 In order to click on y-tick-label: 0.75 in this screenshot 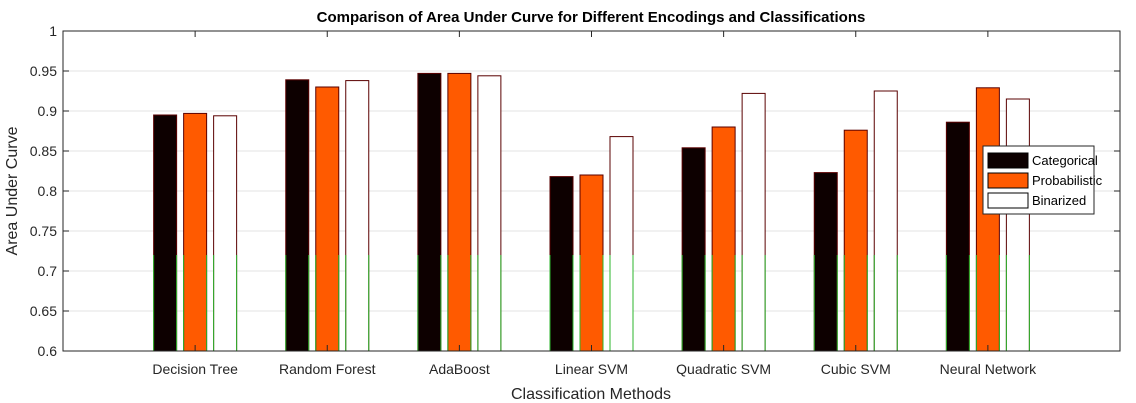, I will do `click(43, 231)`.